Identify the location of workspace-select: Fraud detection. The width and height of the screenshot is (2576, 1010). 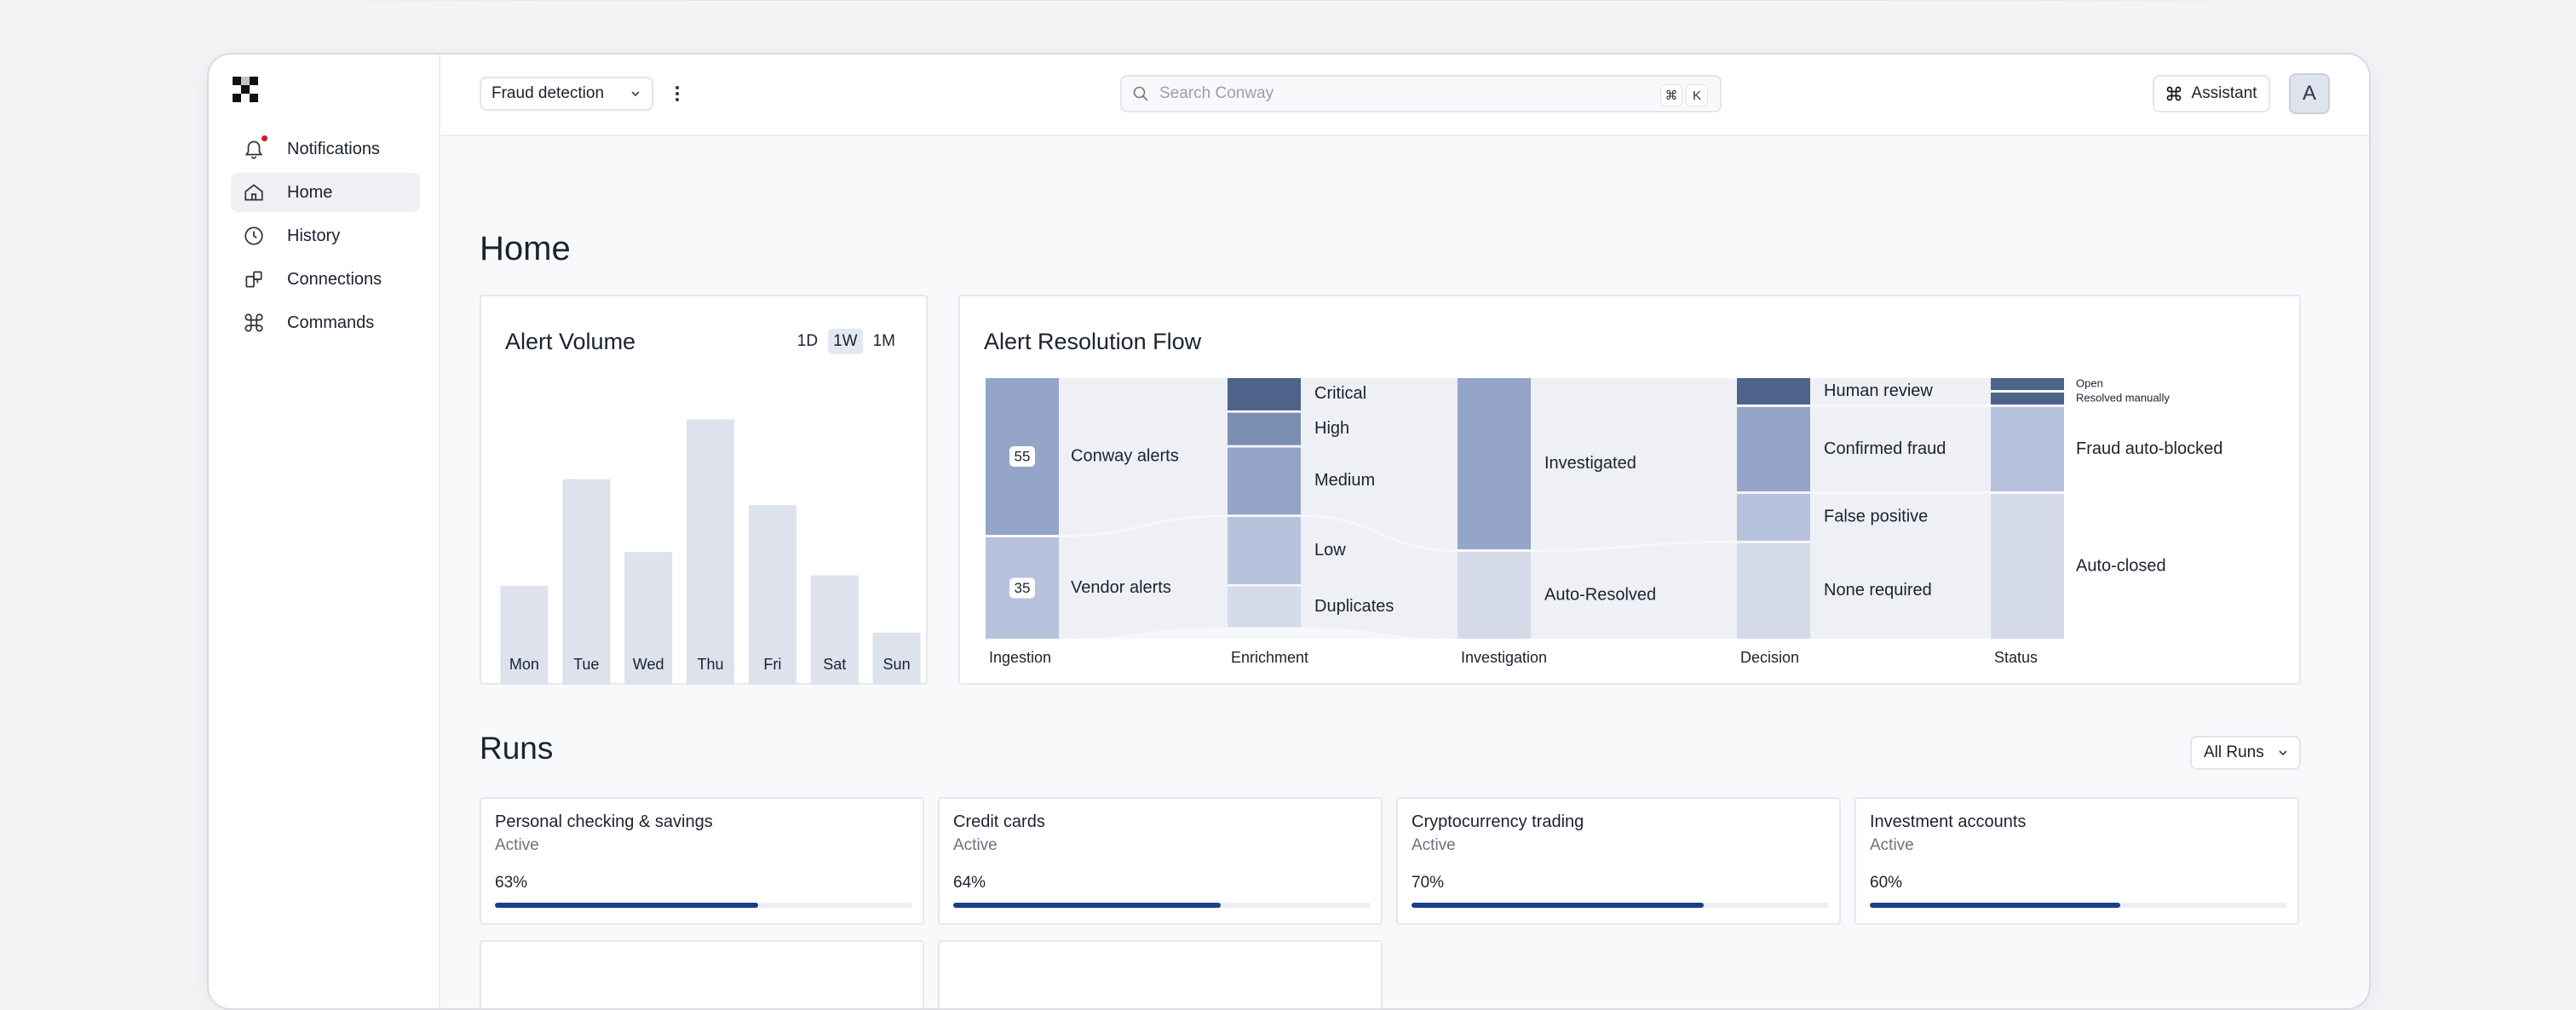
(567, 94).